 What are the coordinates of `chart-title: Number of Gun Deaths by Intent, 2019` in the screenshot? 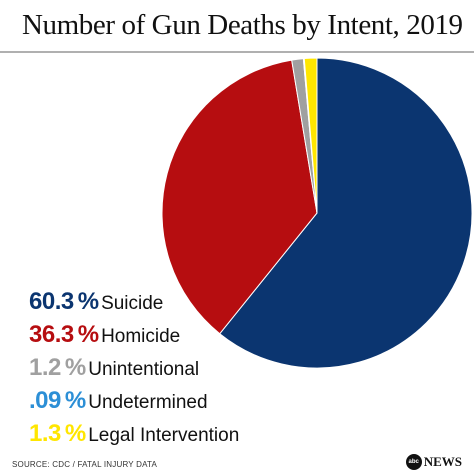 It's located at (242, 25).